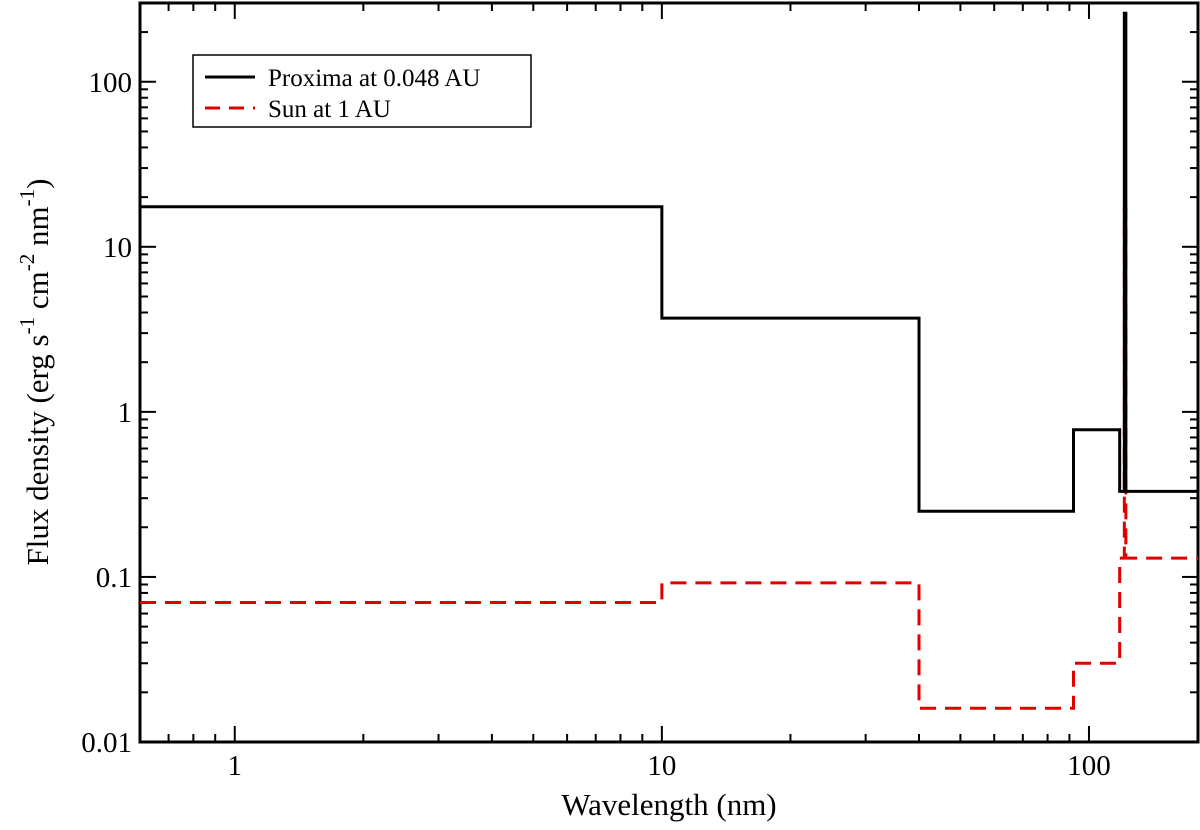 The image size is (1200, 830). What do you see at coordinates (661, 766) in the screenshot?
I see `x-tick-label: 10` at bounding box center [661, 766].